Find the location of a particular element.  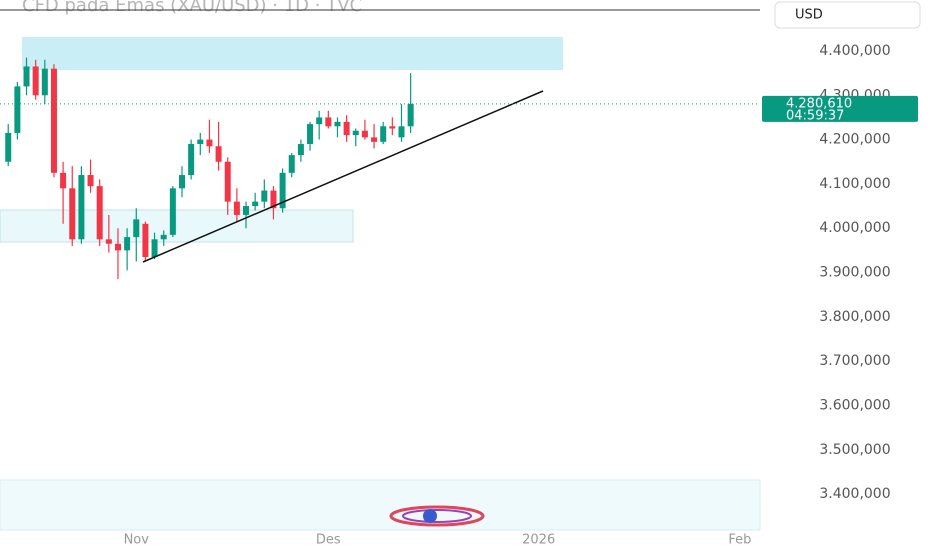

last-price-box is located at coordinates (840, 108).